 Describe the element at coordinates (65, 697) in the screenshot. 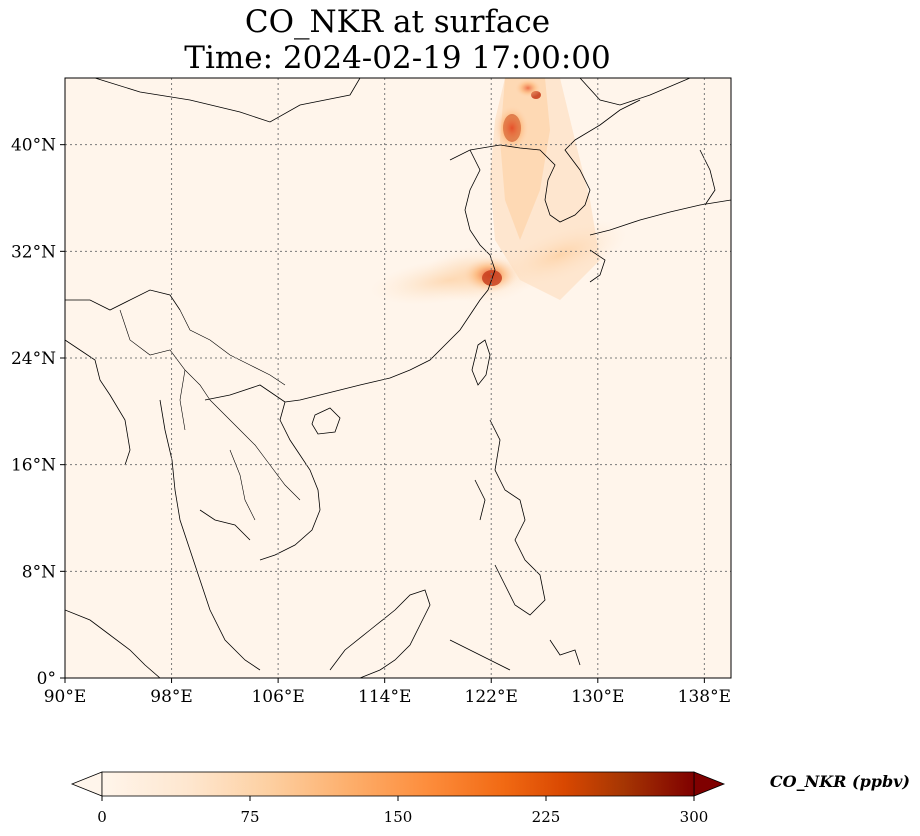

I see `lon-tick-label: 90°E` at that location.